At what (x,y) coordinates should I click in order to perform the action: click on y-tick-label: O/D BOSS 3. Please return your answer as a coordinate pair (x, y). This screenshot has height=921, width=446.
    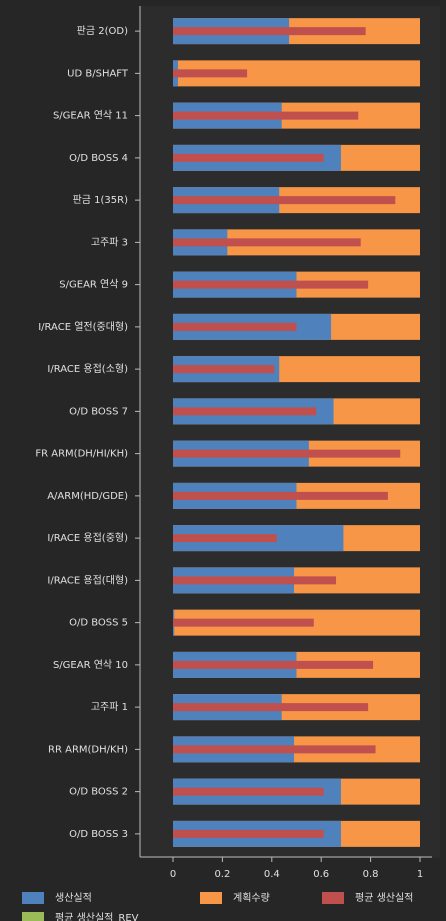
    Looking at the image, I should click on (98, 834).